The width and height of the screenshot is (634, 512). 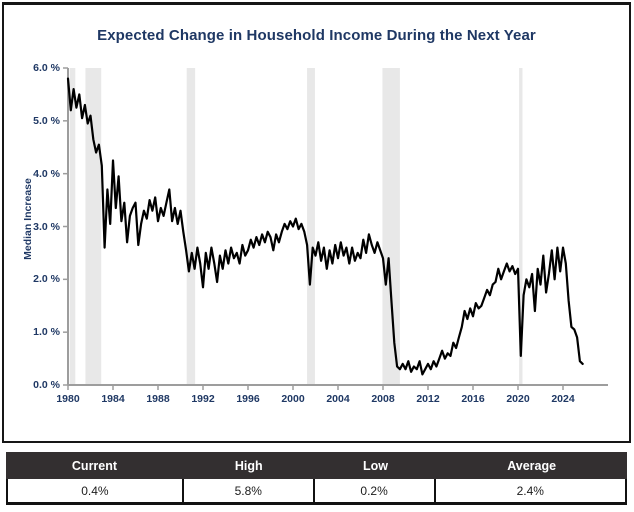 What do you see at coordinates (46, 279) in the screenshot?
I see `y-tick-label: 2.0 %` at bounding box center [46, 279].